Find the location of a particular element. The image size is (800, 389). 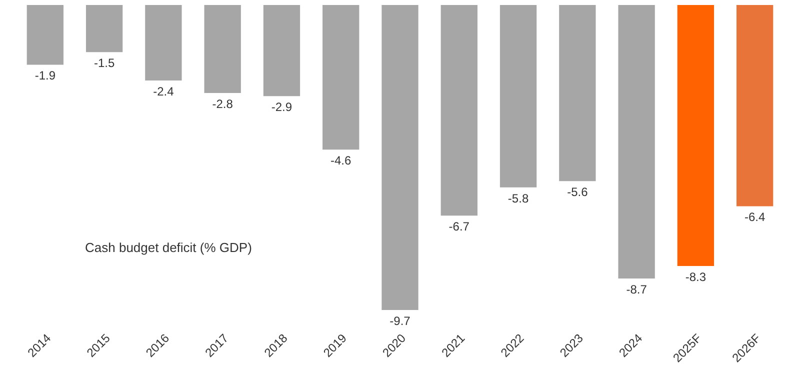

data-label: -2.8 is located at coordinates (223, 104).